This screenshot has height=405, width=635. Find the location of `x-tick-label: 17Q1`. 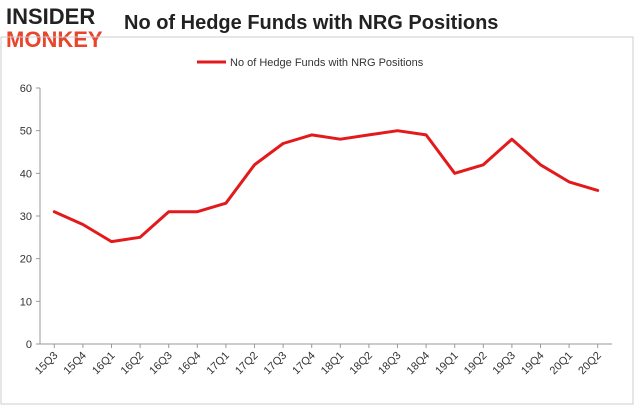

x-tick-label: 17Q1 is located at coordinates (218, 364).